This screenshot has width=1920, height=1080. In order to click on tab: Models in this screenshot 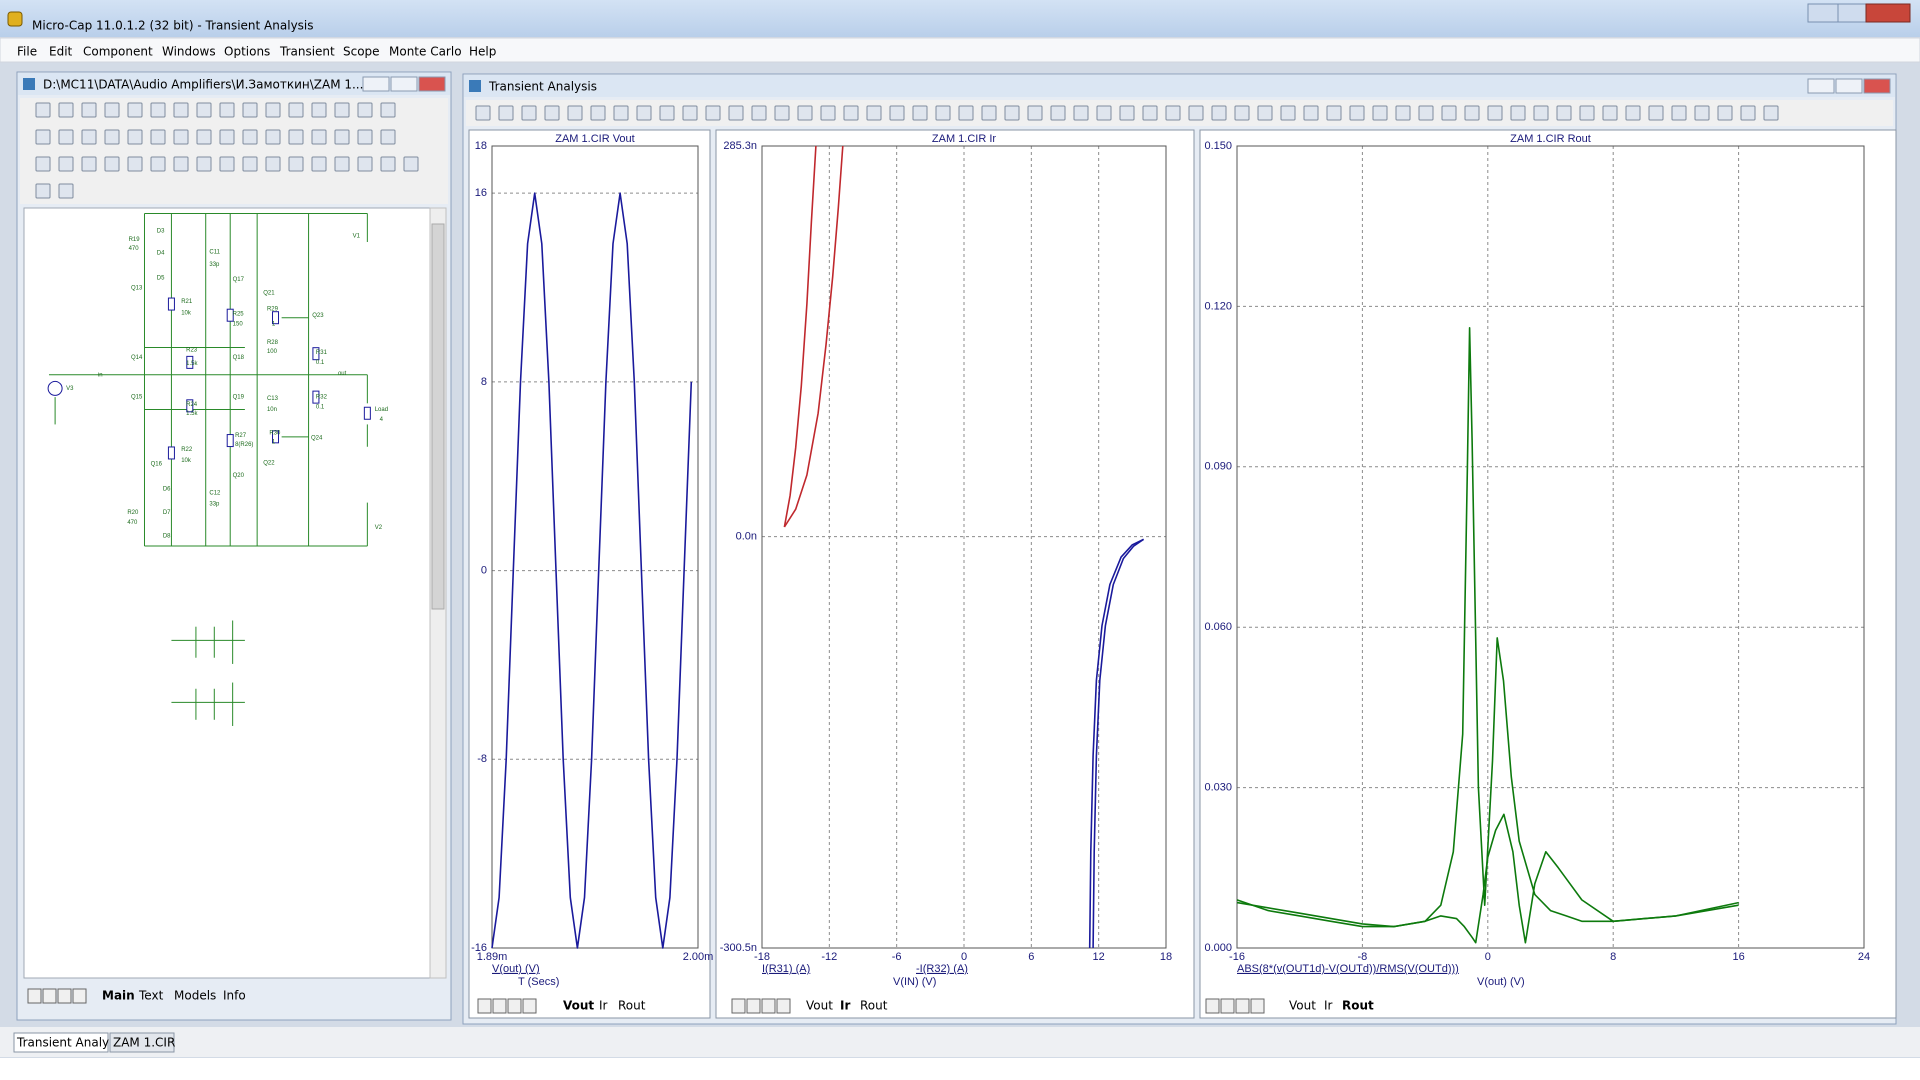, I will do `click(195, 996)`.